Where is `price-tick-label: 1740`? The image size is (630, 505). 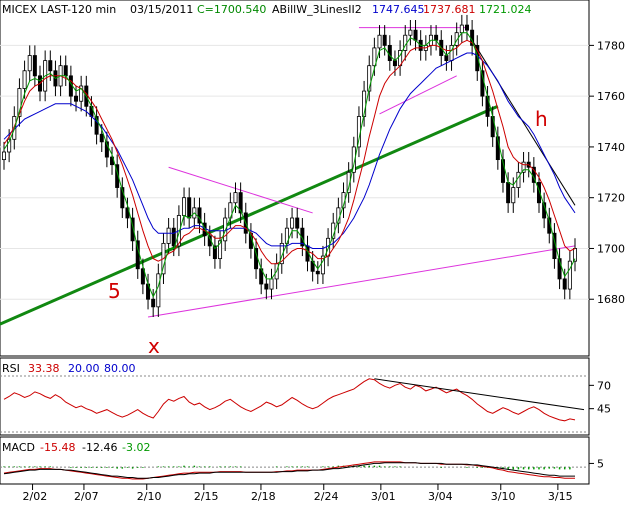
price-tick-label: 1740 is located at coordinates (611, 147).